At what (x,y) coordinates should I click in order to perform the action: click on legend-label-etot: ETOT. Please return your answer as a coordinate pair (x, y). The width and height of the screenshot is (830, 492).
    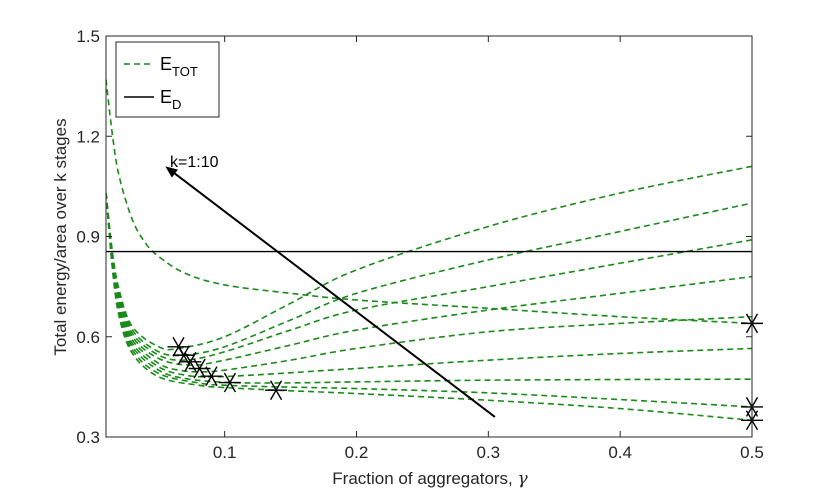
    Looking at the image, I should click on (179, 66).